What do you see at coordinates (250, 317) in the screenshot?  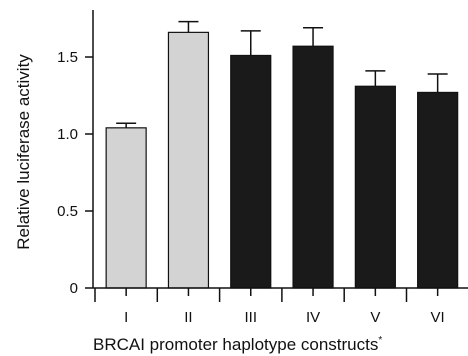 I see `x-tick-label-III: III` at bounding box center [250, 317].